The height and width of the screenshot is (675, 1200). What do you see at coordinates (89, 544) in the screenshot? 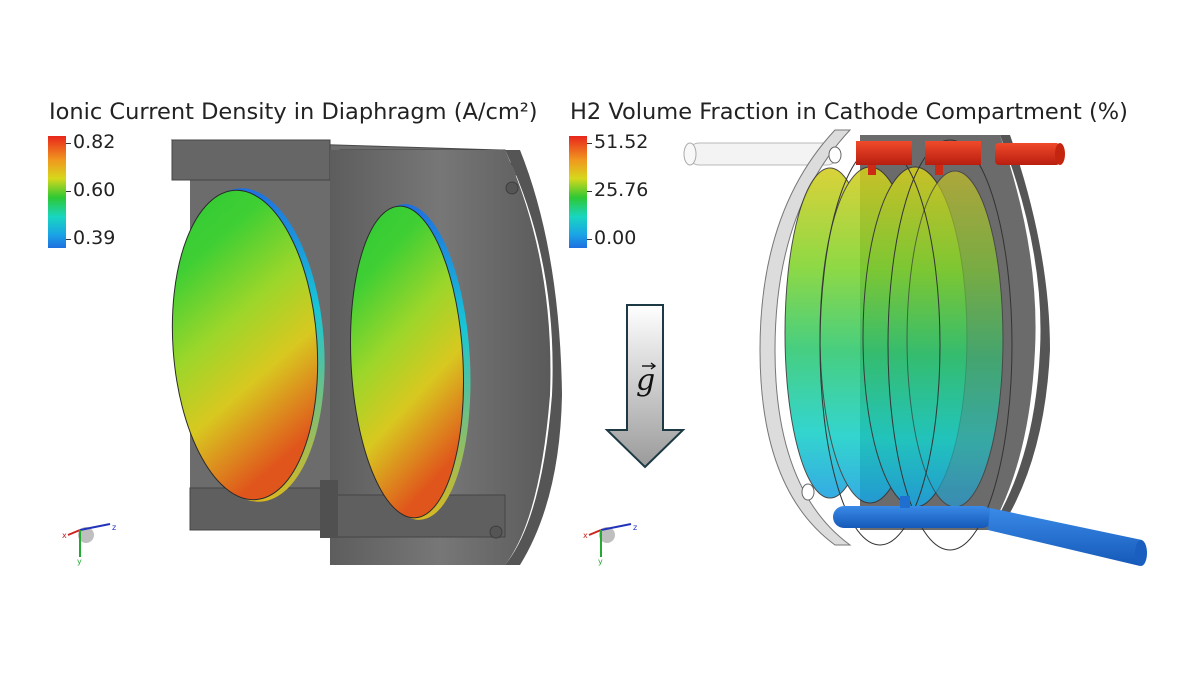
I see `left-axes-triad: z x y` at bounding box center [89, 544].